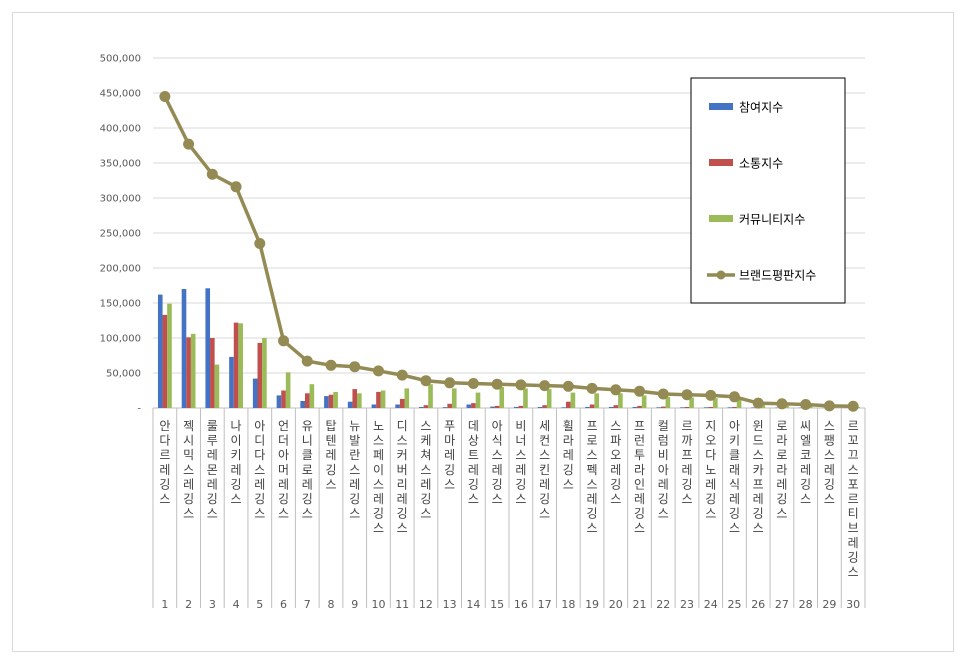 Image resolution: width=966 pixels, height=664 pixels. Describe the element at coordinates (687, 604) in the screenshot. I see `rank-label: 23` at that location.